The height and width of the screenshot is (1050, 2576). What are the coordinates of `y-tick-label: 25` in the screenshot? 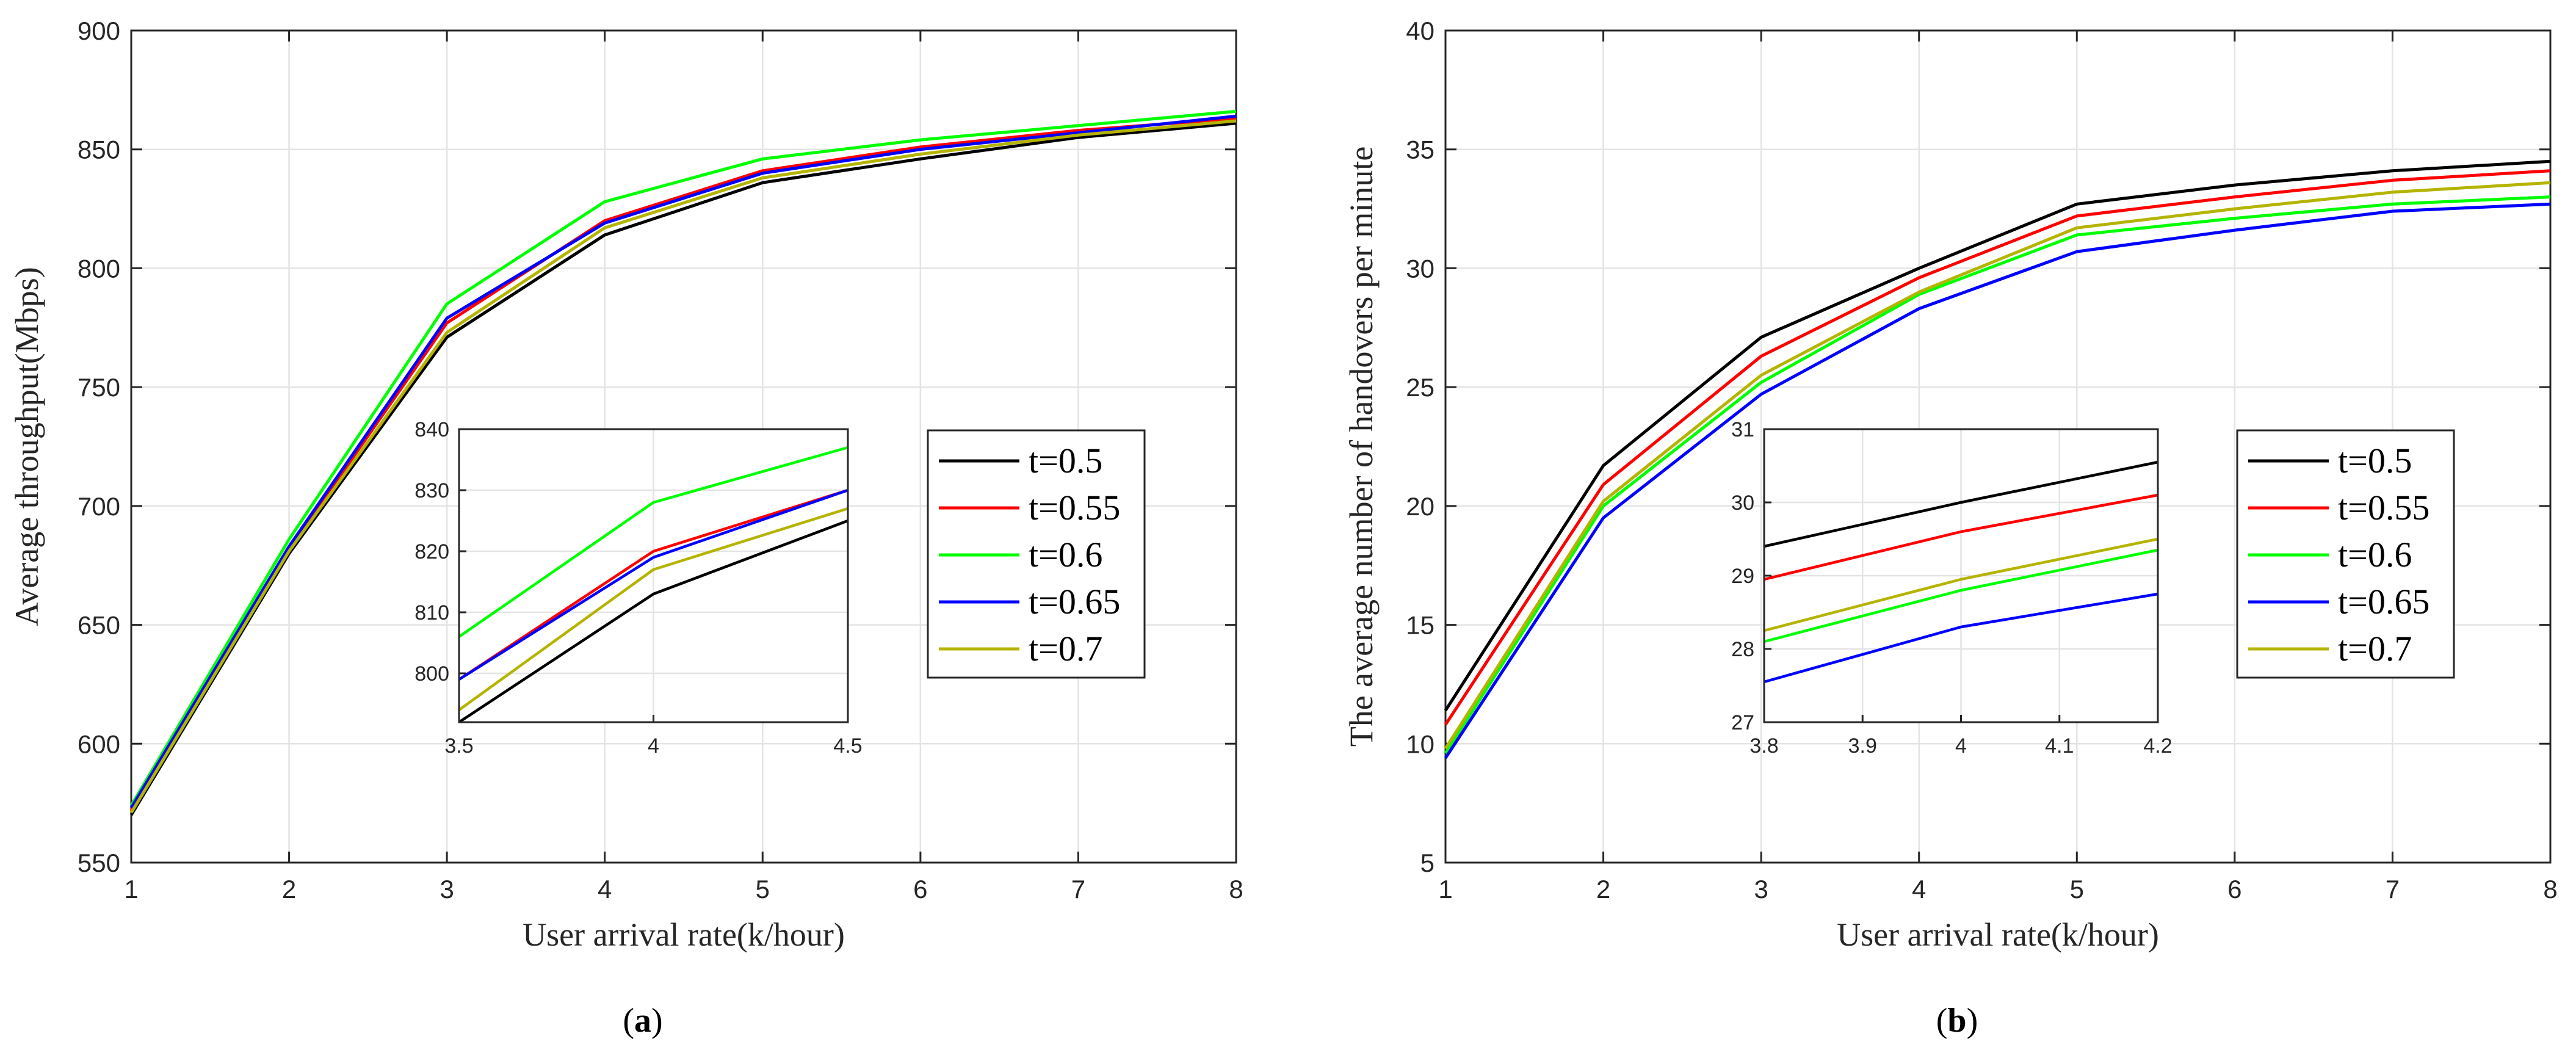 It's located at (1420, 387).